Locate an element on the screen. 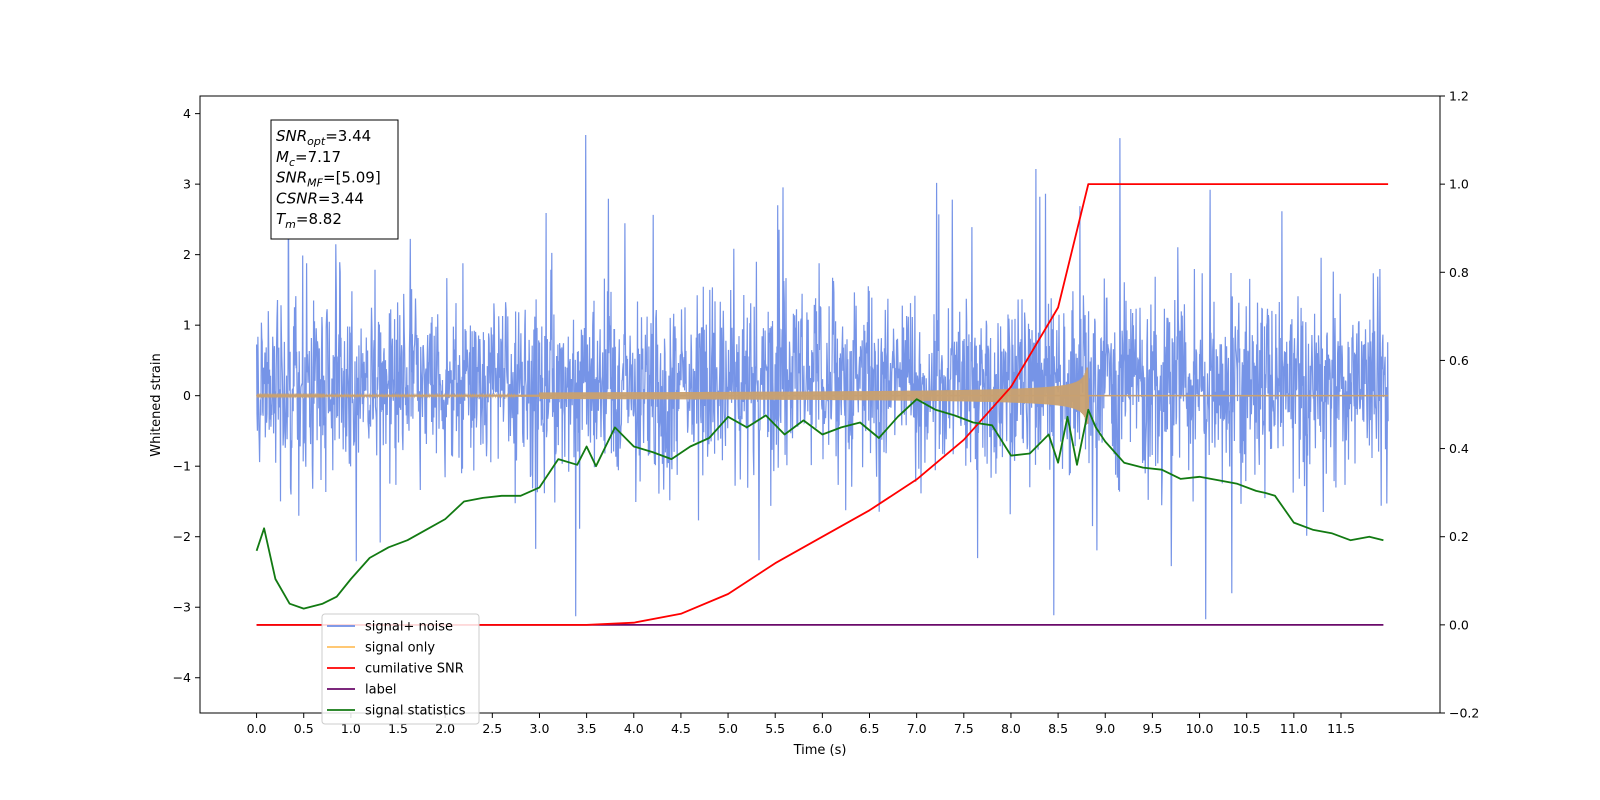  x-tick-label: 11.0 is located at coordinates (1294, 728).